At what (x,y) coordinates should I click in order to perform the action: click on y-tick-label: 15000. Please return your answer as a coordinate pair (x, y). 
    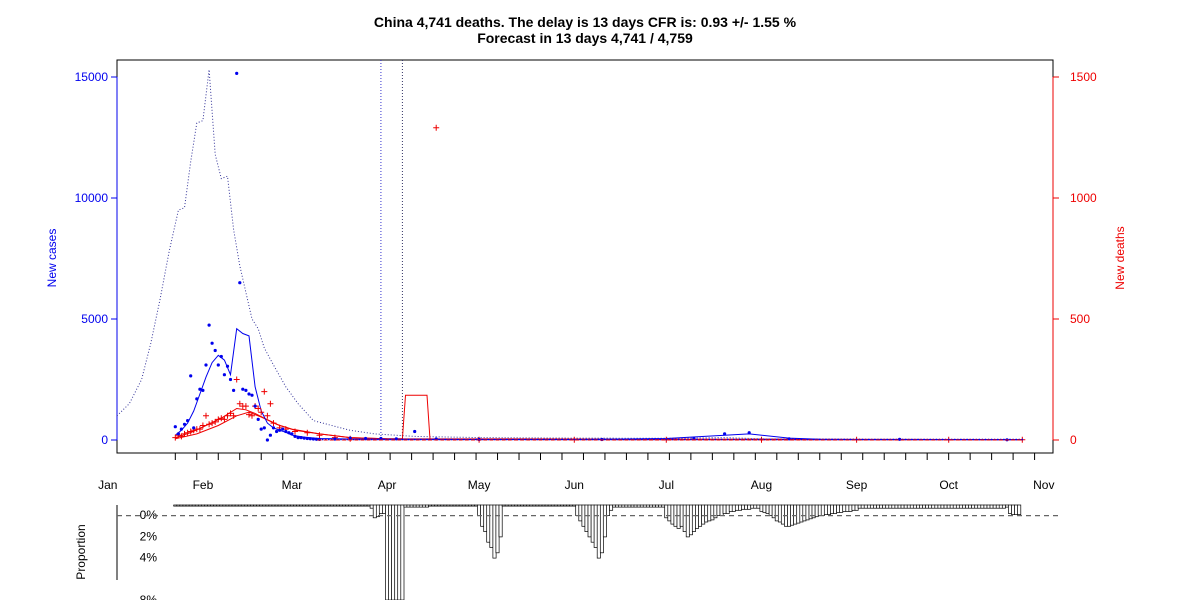
    Looking at the image, I should click on (92, 77).